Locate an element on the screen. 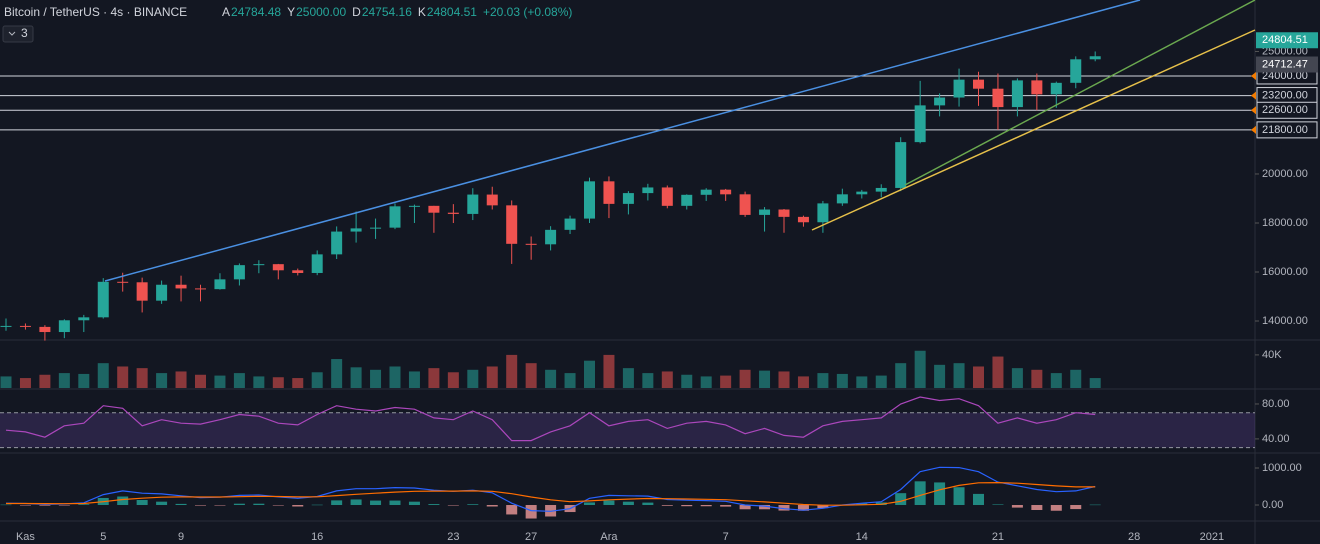 The height and width of the screenshot is (544, 1320). indicator-toggle is located at coordinates (18, 34).